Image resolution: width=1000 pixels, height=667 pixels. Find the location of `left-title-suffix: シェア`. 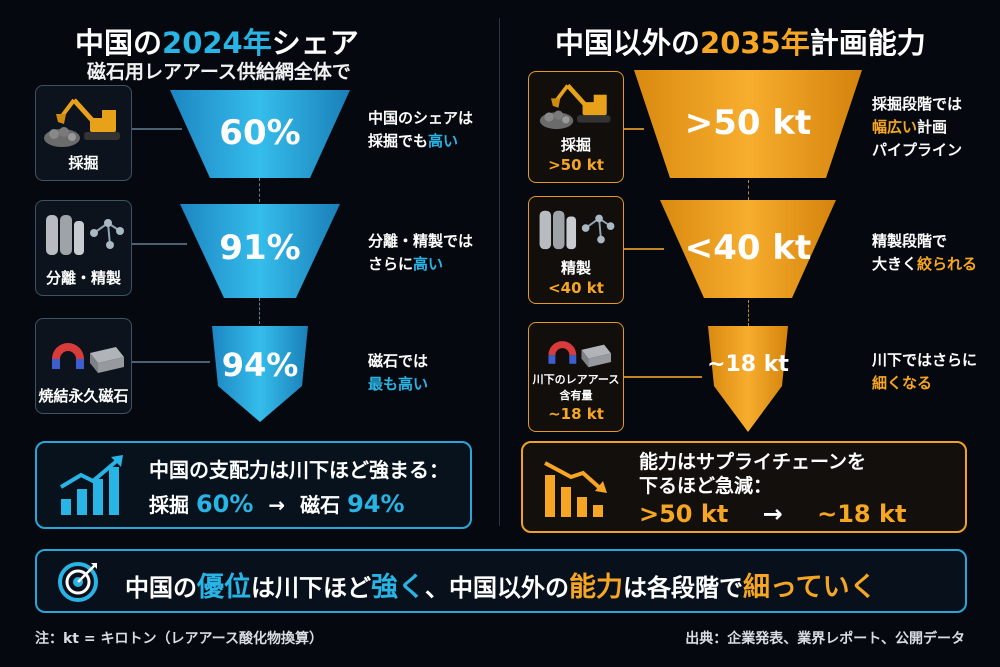

left-title-suffix: シェア is located at coordinates (315, 43).